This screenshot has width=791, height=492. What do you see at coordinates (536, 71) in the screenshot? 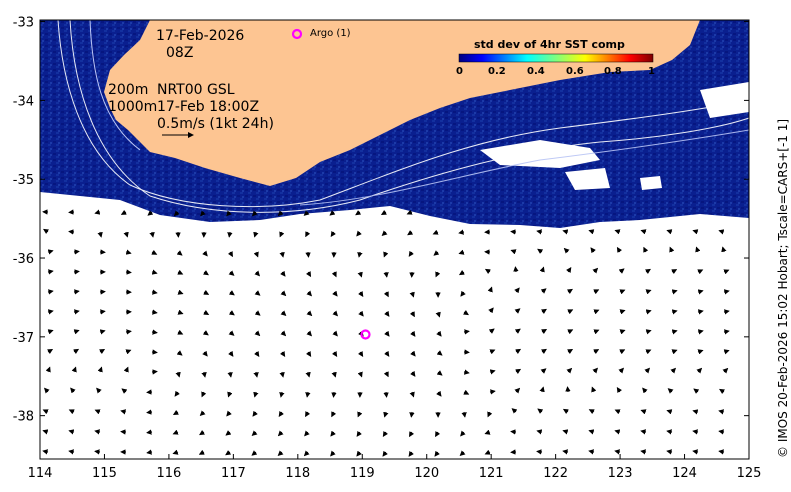
I see `colorbar-tick: 0.4` at bounding box center [536, 71].